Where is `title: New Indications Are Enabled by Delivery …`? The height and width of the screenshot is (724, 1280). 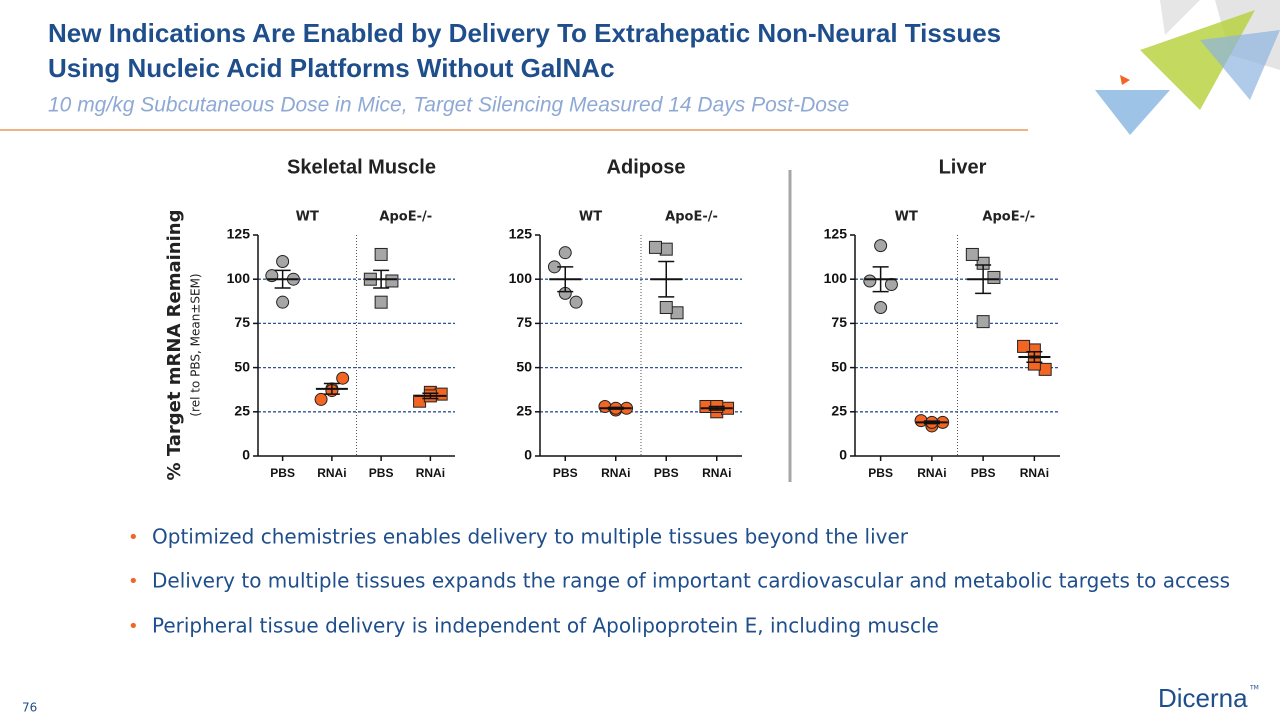 title: New Indications Are Enabled by Delivery … is located at coordinates (524, 33).